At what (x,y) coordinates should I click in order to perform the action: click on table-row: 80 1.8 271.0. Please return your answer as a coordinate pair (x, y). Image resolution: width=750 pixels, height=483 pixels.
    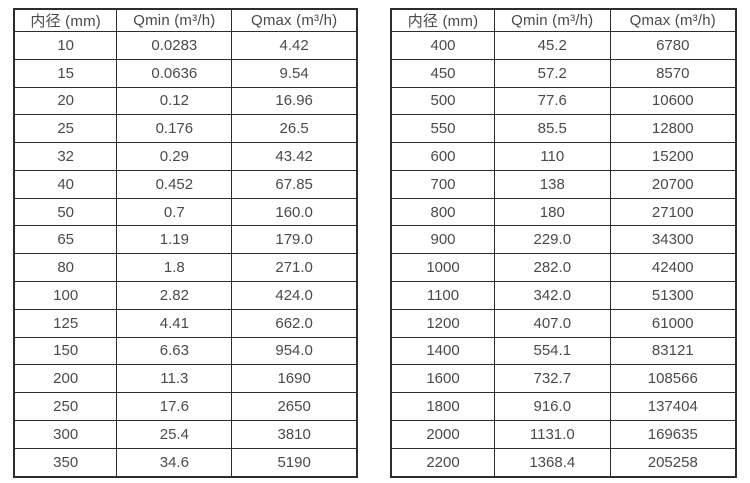
    Looking at the image, I should click on (185, 268).